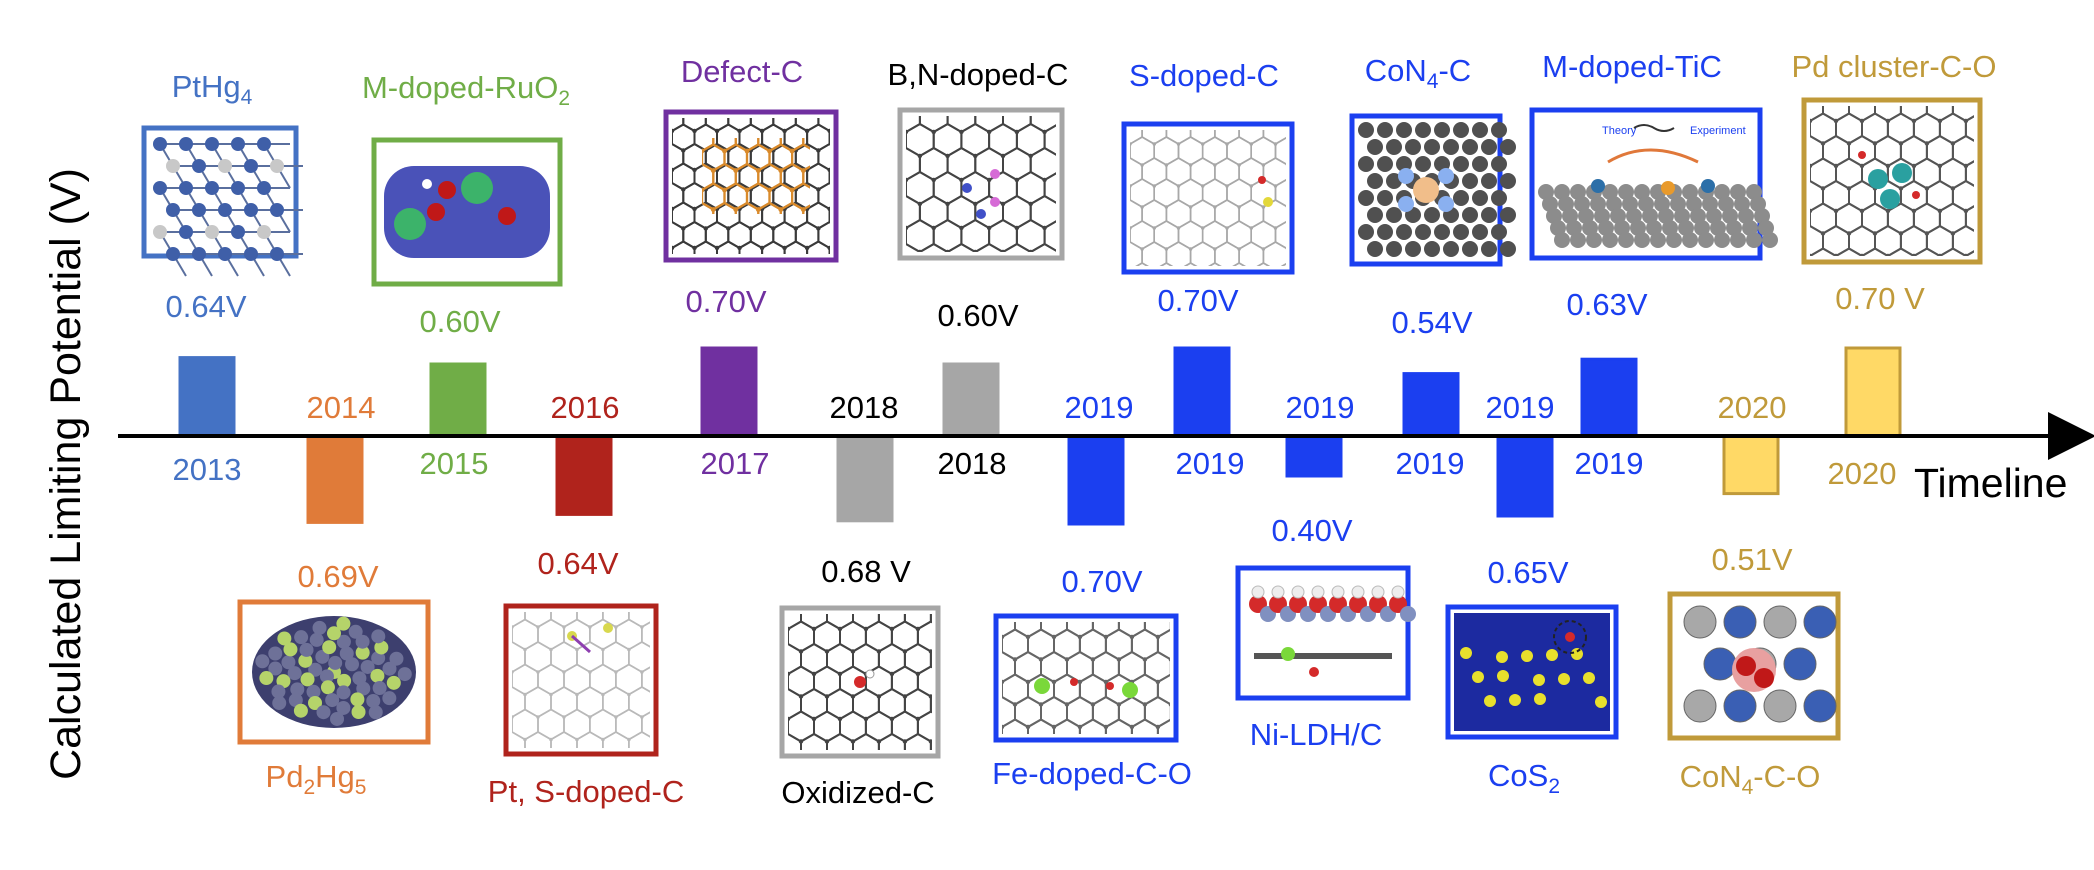 Image resolution: width=2094 pixels, height=870 pixels. What do you see at coordinates (1210, 463) in the screenshot?
I see `year-label-s-c: 2019` at bounding box center [1210, 463].